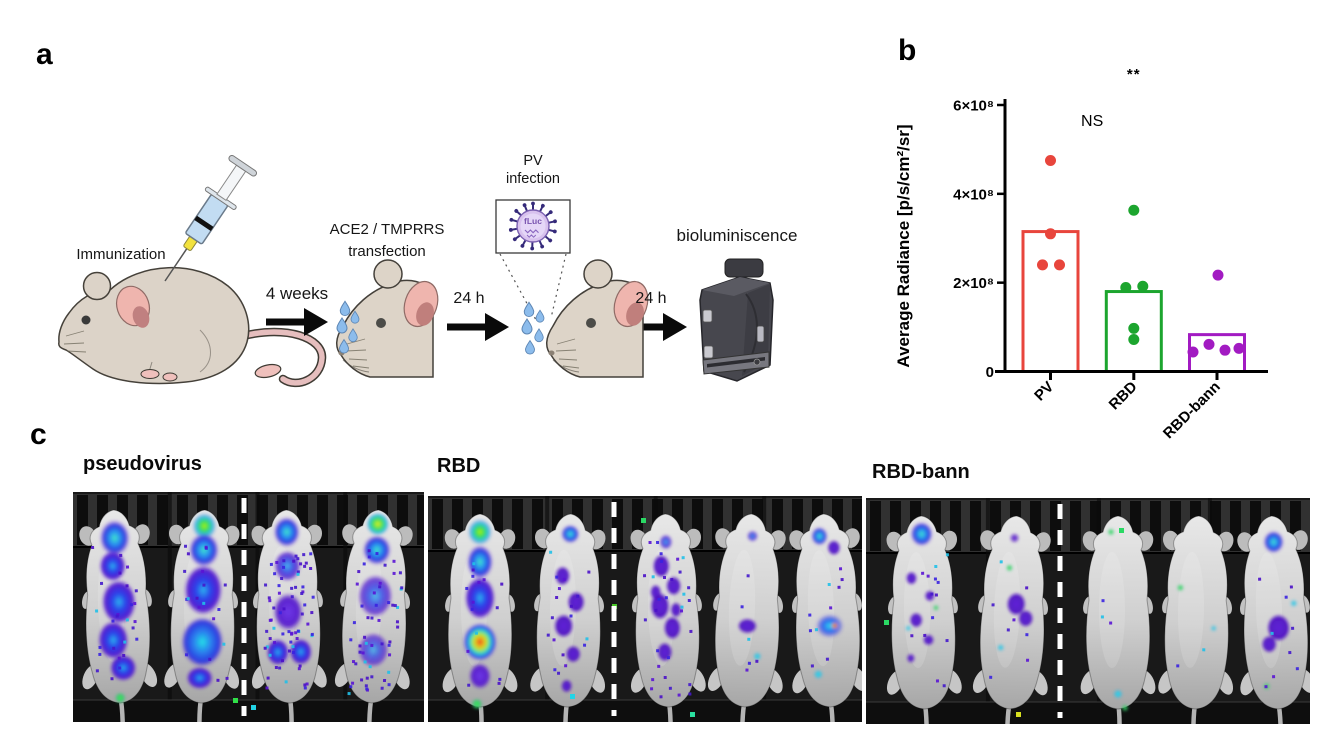  What do you see at coordinates (1134, 74) in the screenshot?
I see `significance-annotation: **` at bounding box center [1134, 74].